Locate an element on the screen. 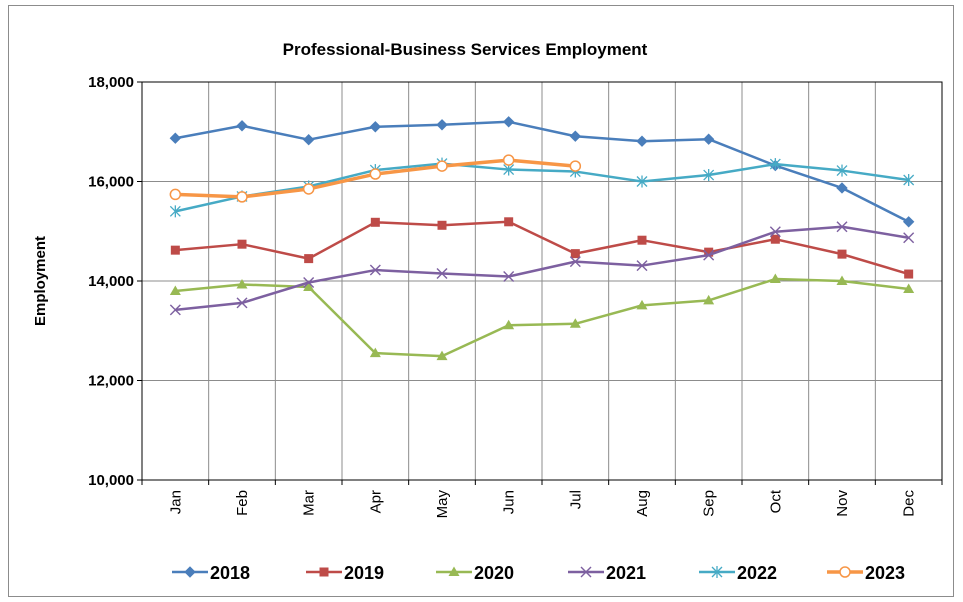 This screenshot has height=602, width=963. data-point-2023-Jan is located at coordinates (175, 194).